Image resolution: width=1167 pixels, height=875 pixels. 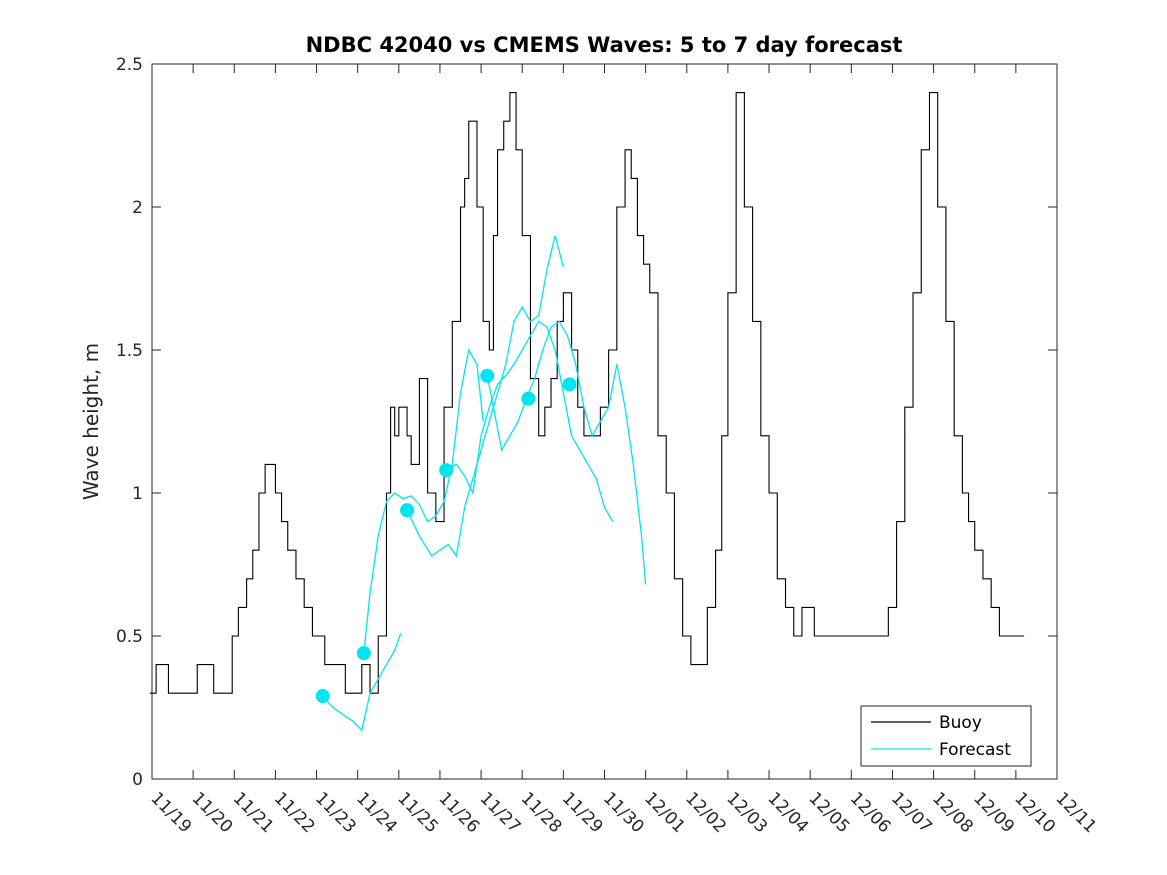 What do you see at coordinates (137, 208) in the screenshot?
I see `y-tick-label: 2` at bounding box center [137, 208].